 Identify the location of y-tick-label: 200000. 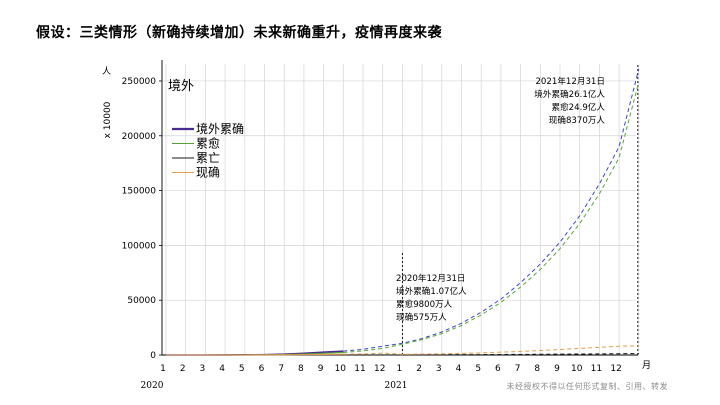
(139, 137).